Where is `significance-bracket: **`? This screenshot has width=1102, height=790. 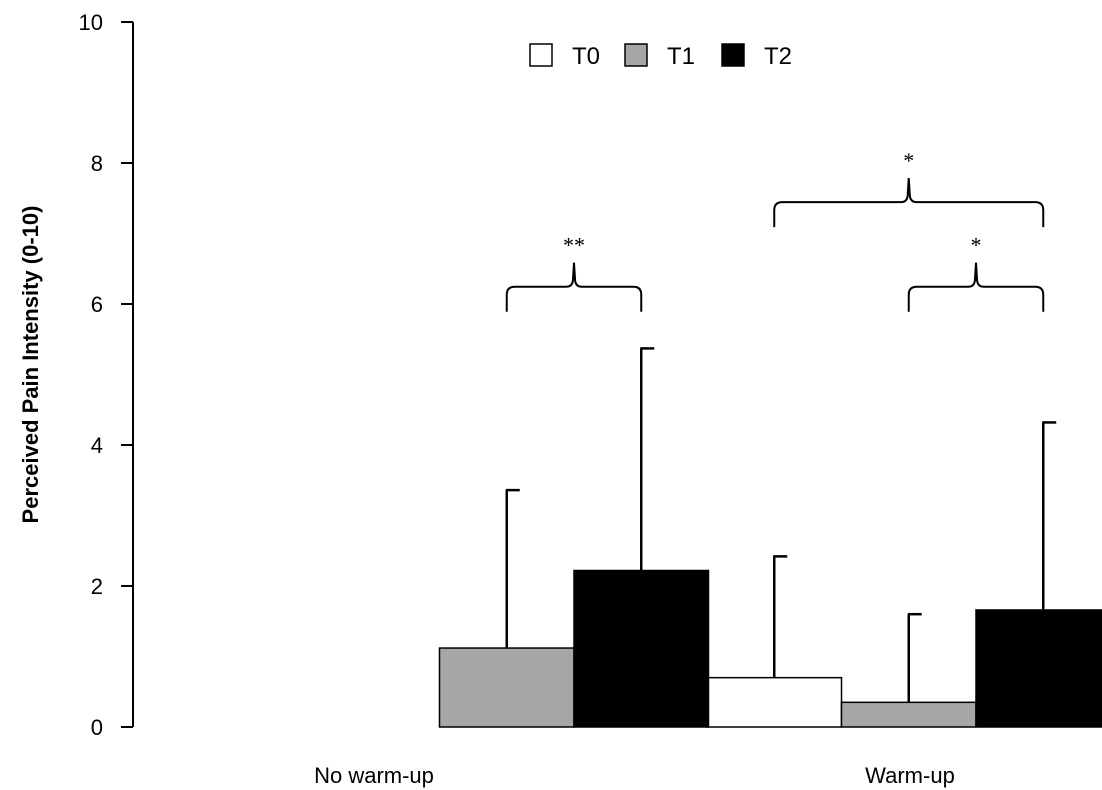
significance-bracket: ** is located at coordinates (574, 272).